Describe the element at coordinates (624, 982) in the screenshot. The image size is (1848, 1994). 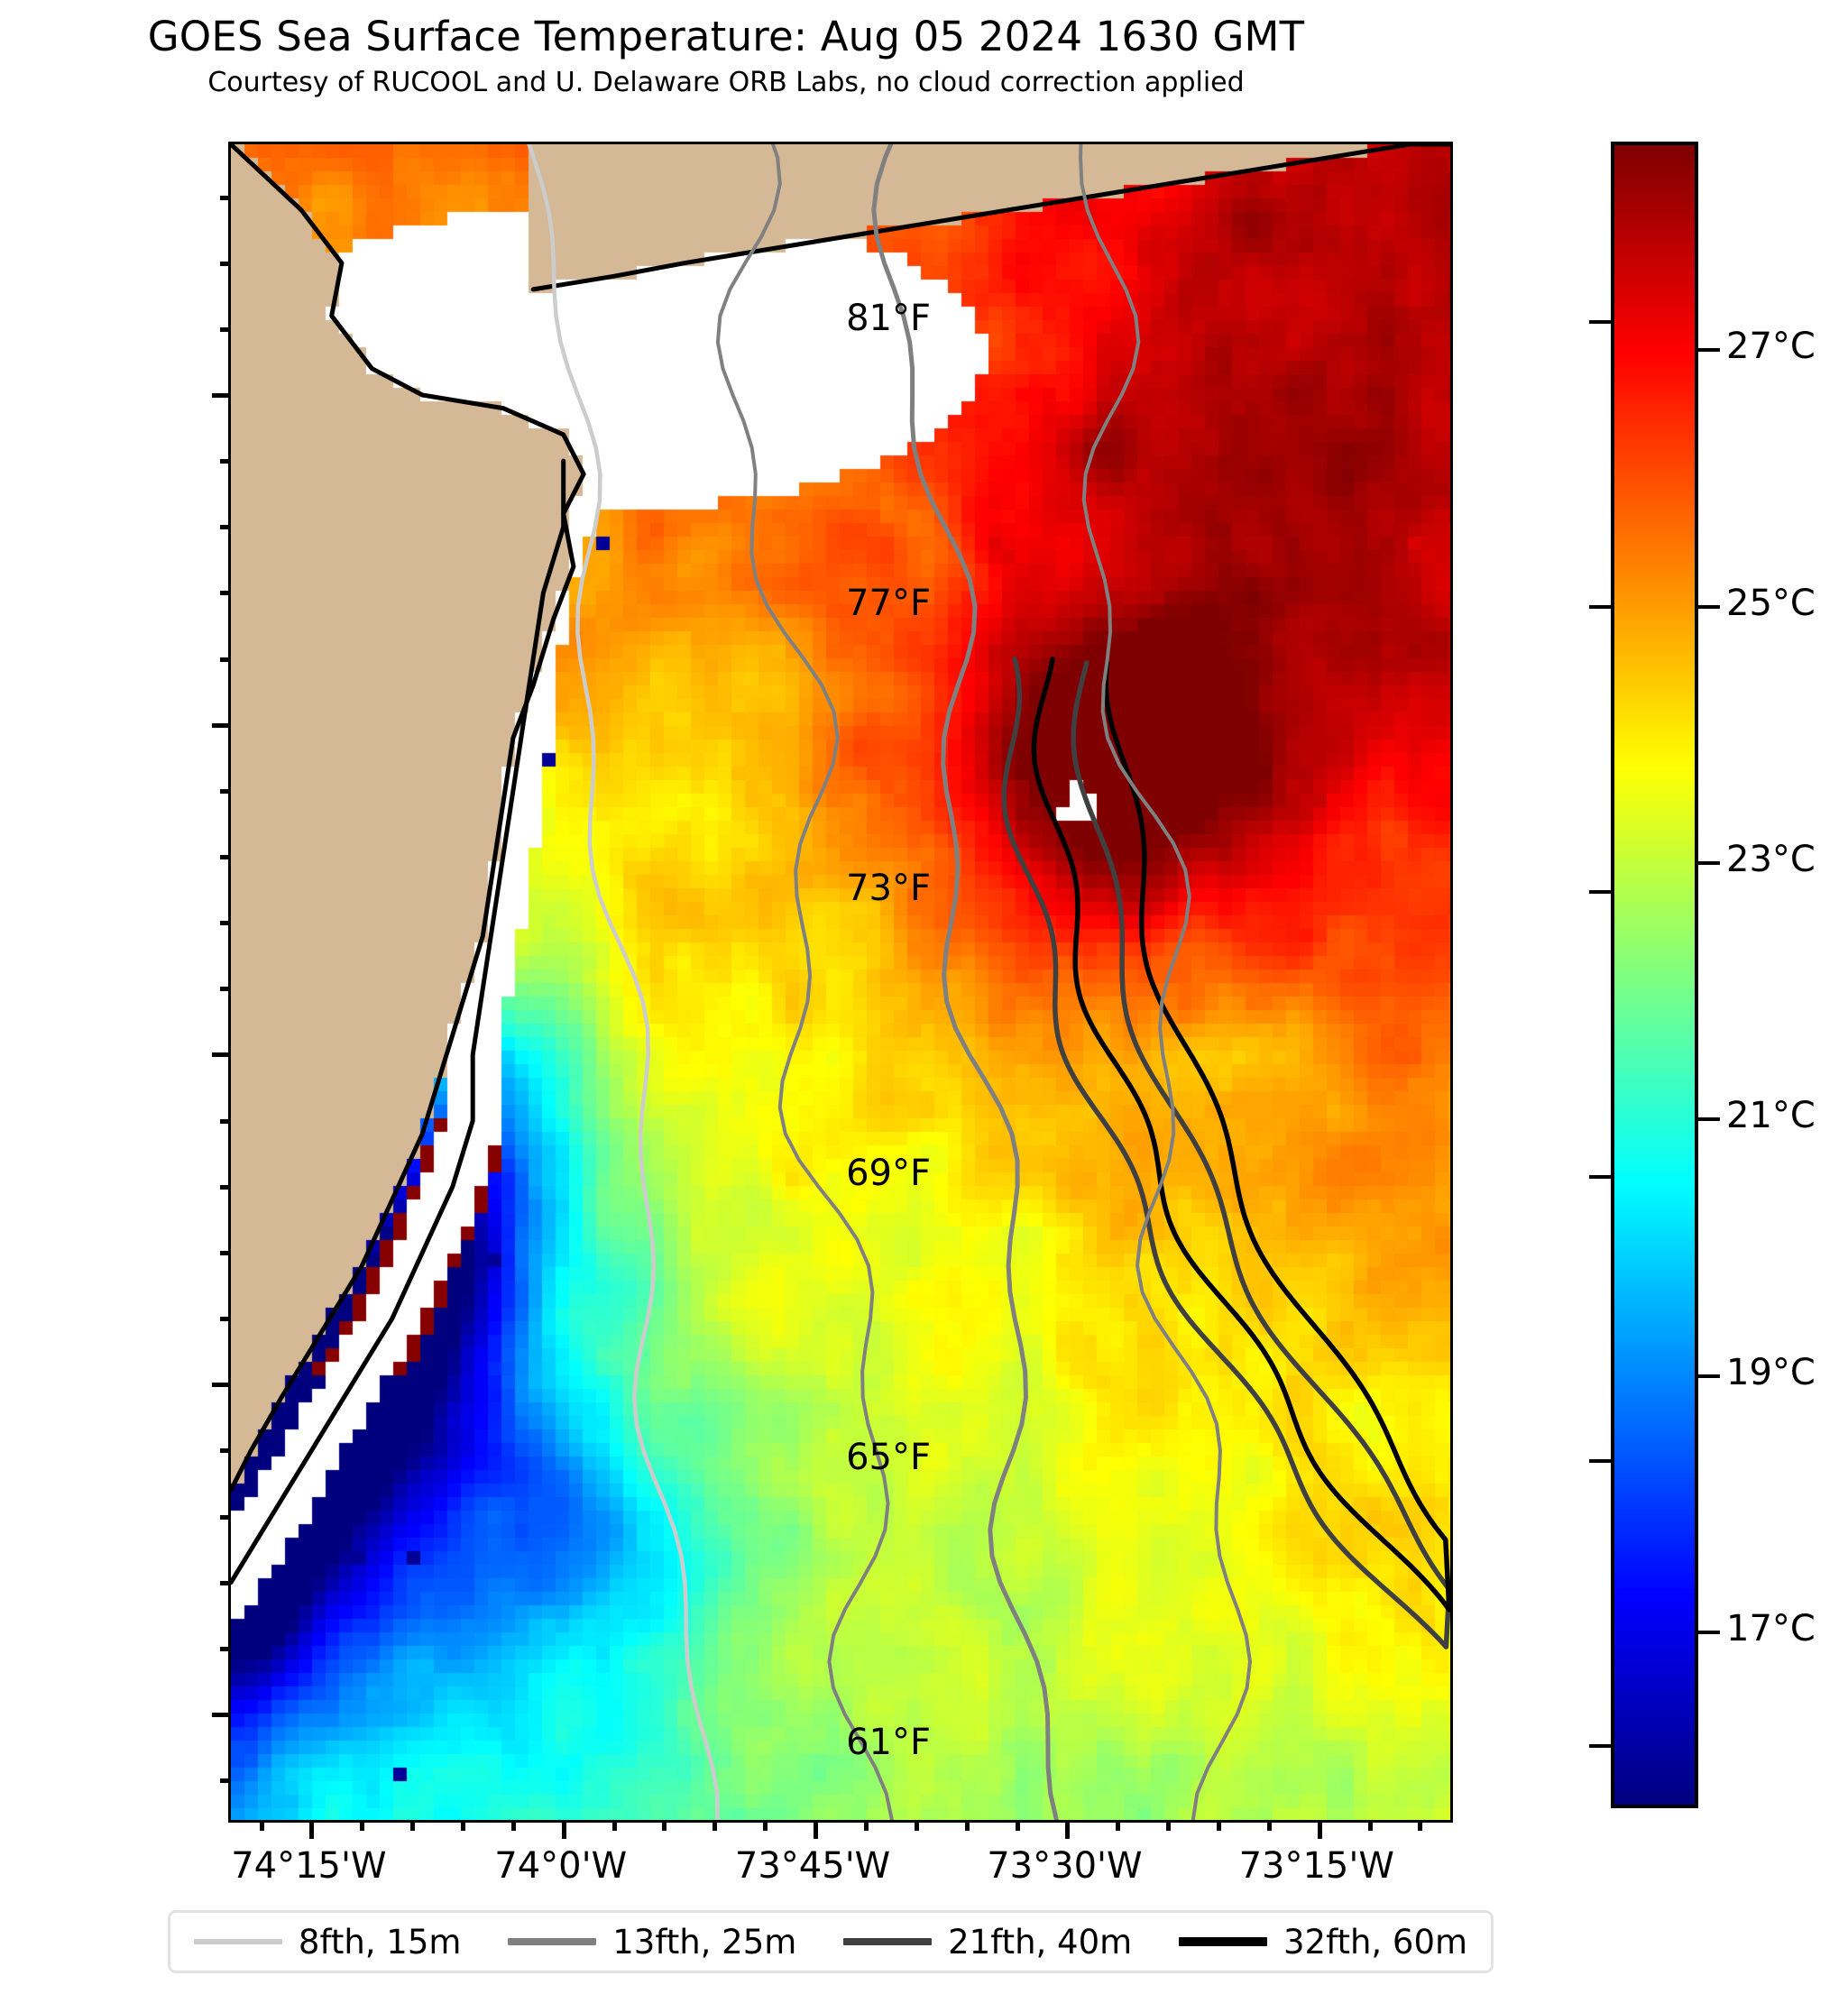
I see `isobath-15m` at that location.